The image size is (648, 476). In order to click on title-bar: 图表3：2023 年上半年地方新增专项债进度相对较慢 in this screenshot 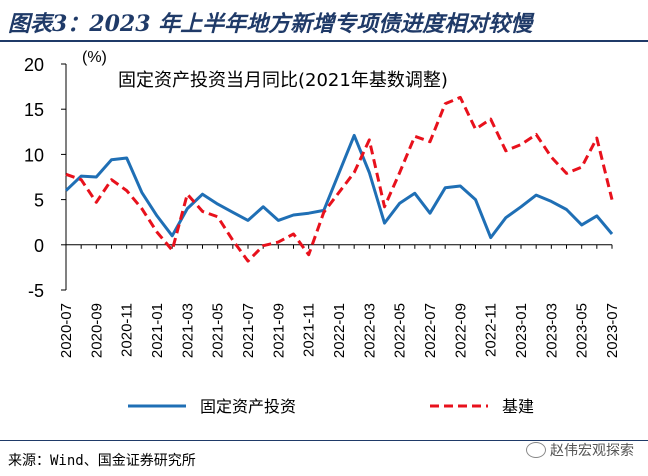, I will do `click(324, 21)`.